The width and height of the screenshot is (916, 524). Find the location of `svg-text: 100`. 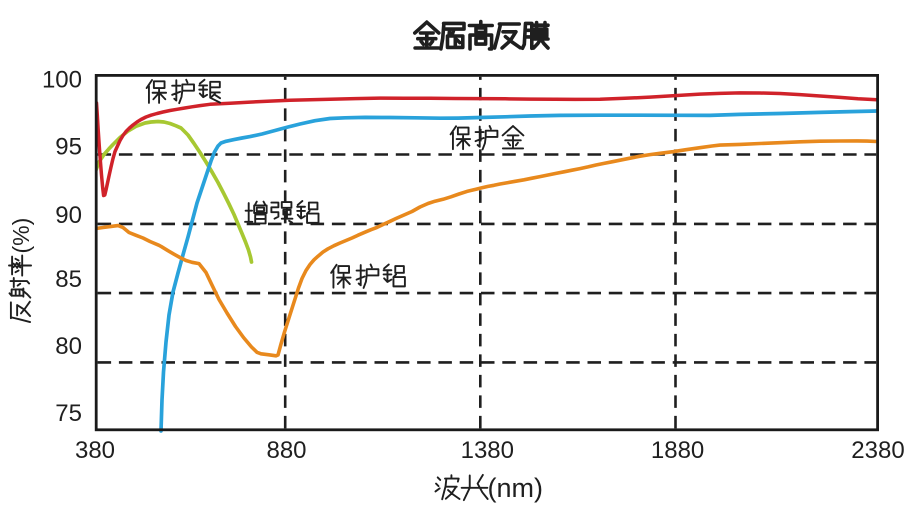

svg-text: 100 is located at coordinates (62, 80).